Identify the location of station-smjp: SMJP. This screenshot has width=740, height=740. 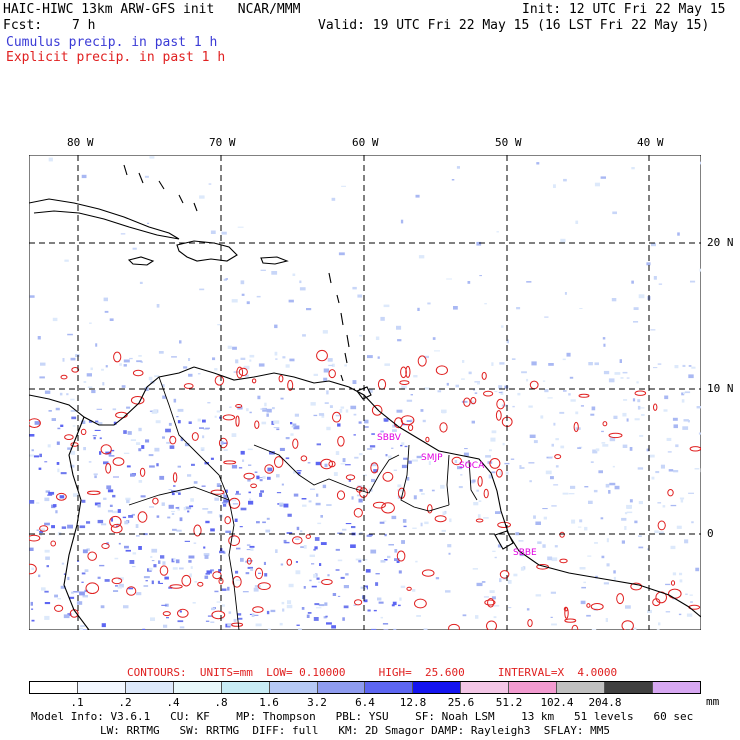
(432, 458).